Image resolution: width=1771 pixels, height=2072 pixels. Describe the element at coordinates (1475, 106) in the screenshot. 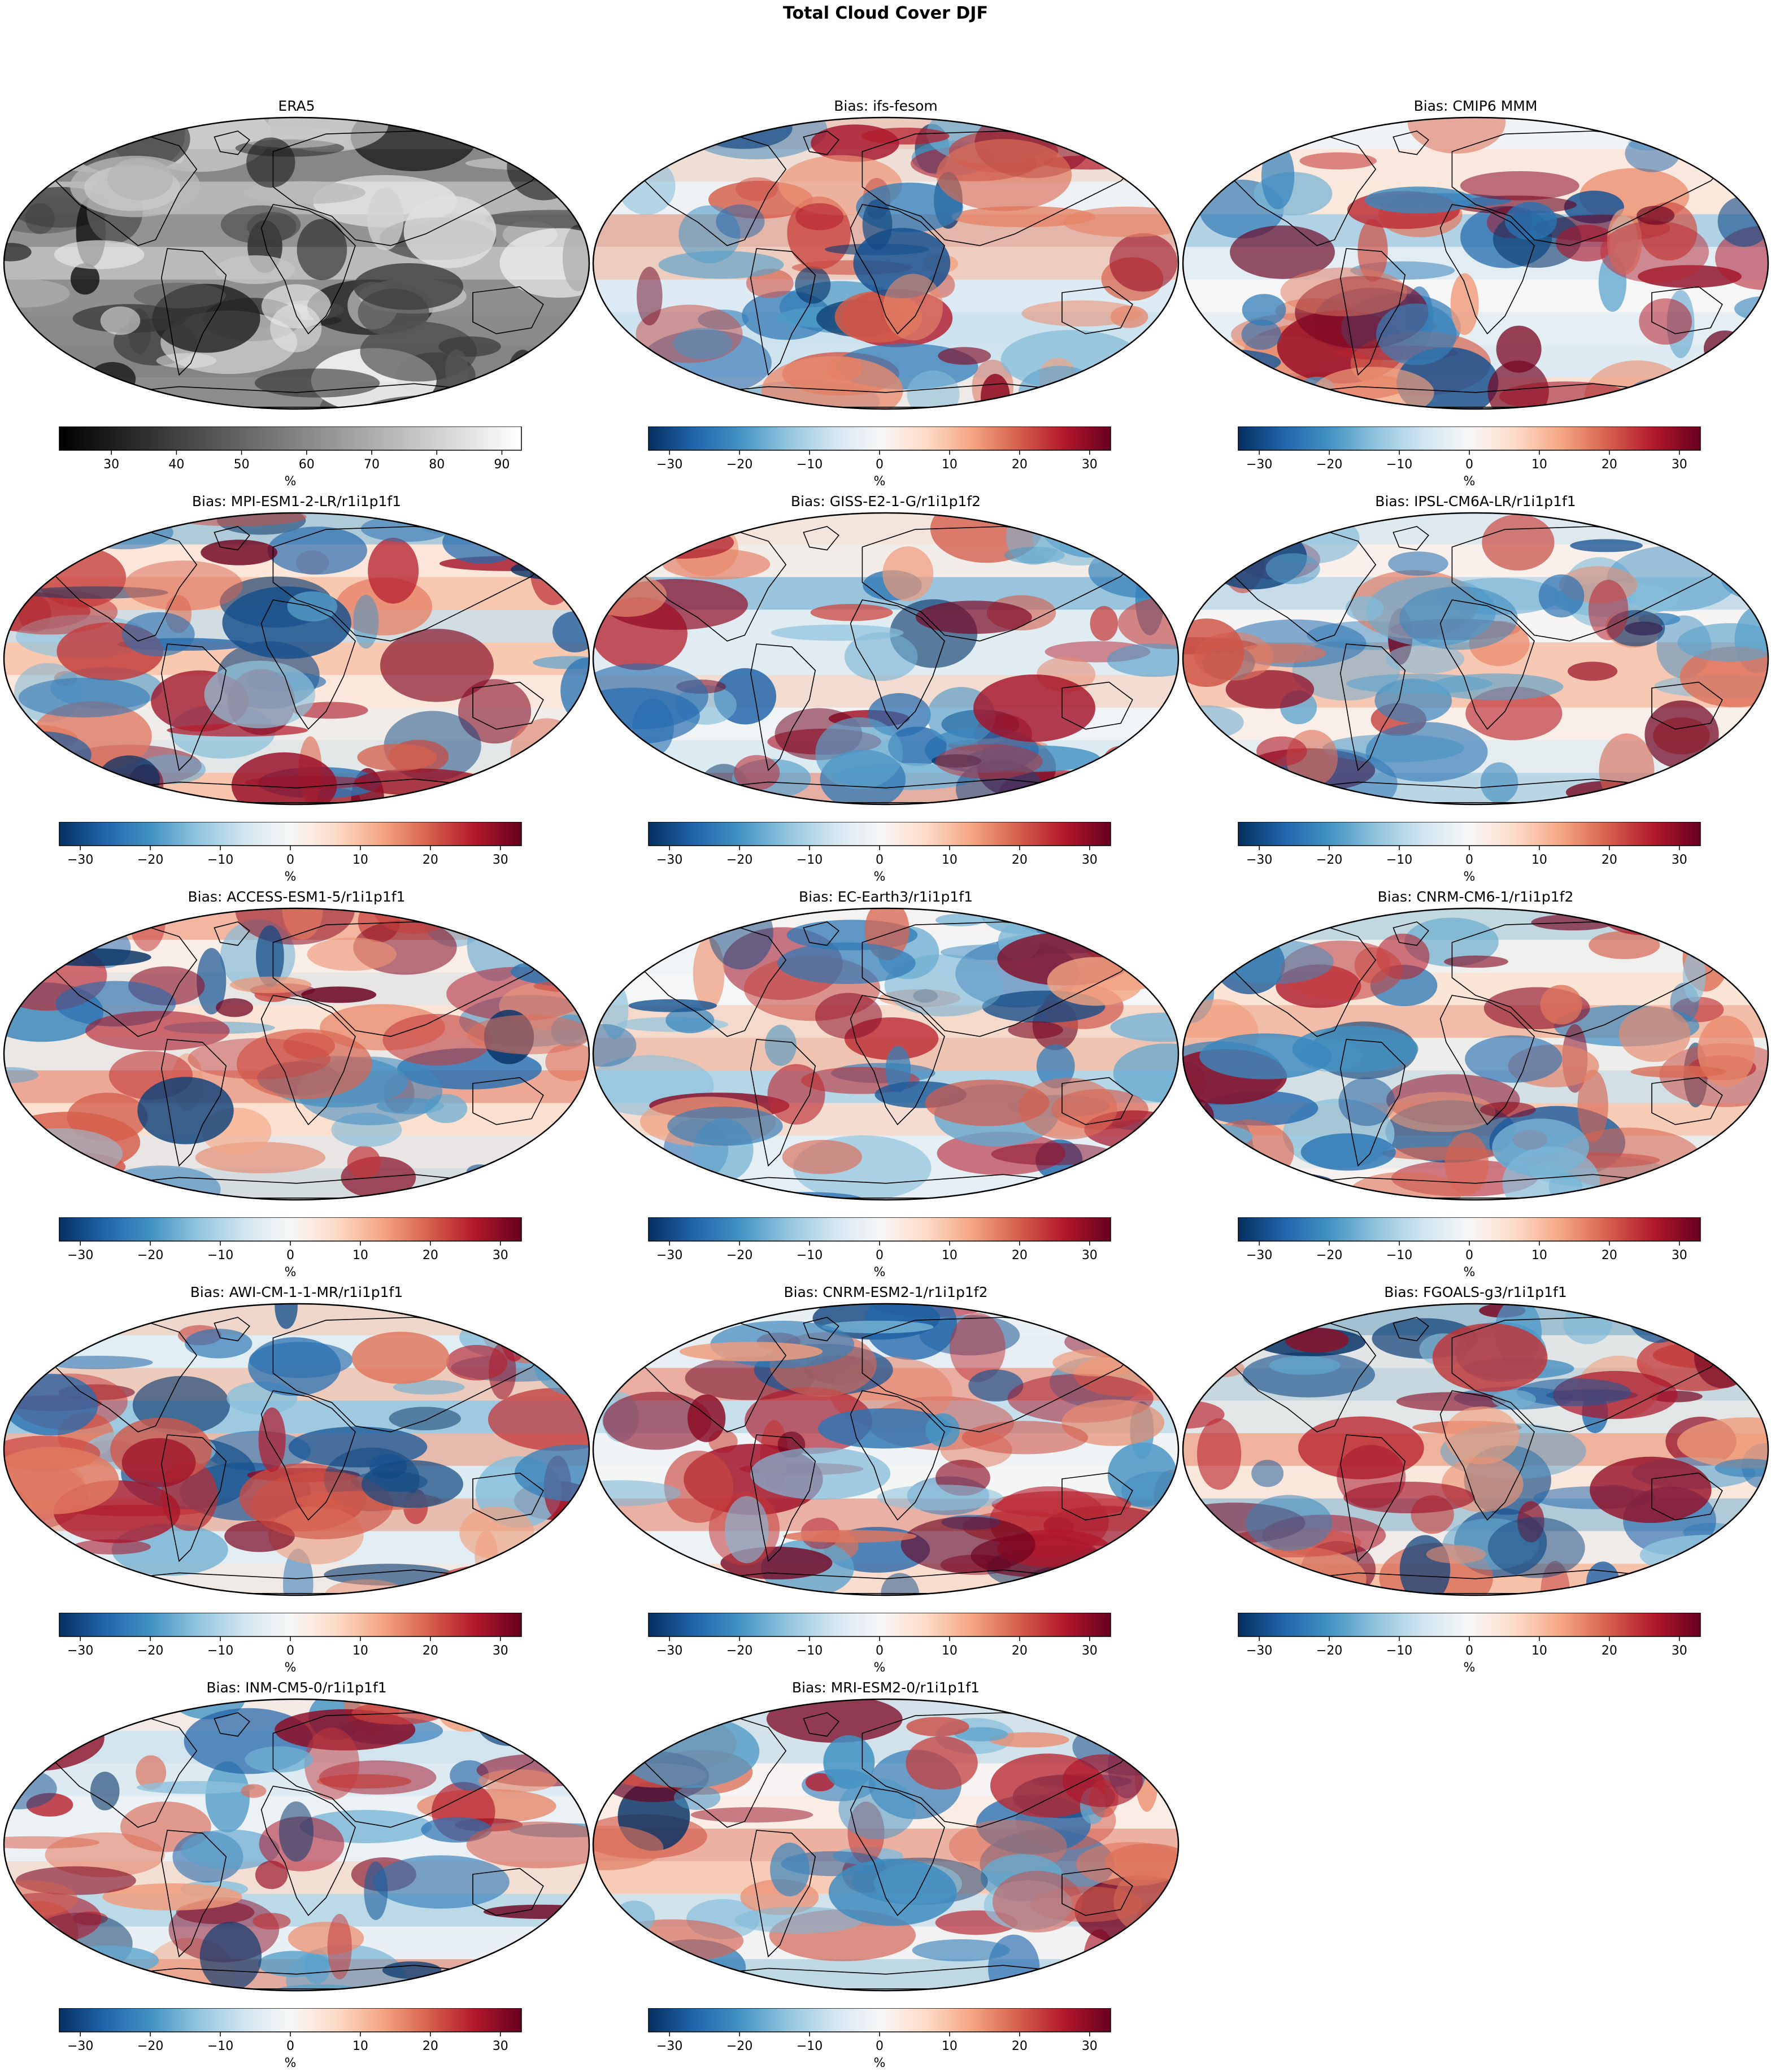

I see `panel-title: Bias: CMIP6 MMM` at that location.